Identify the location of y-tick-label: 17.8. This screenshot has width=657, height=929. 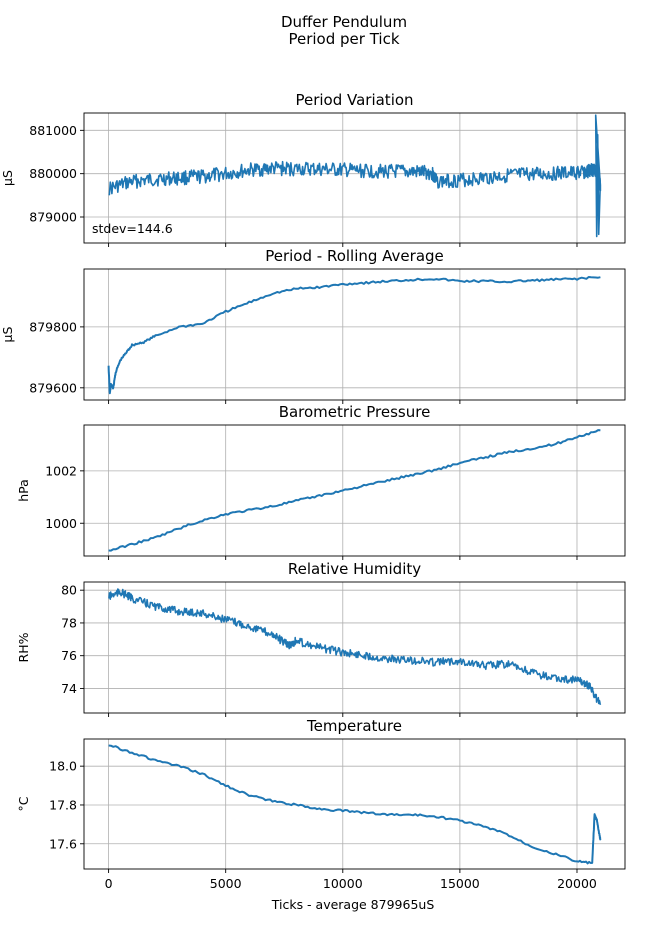
(63, 804).